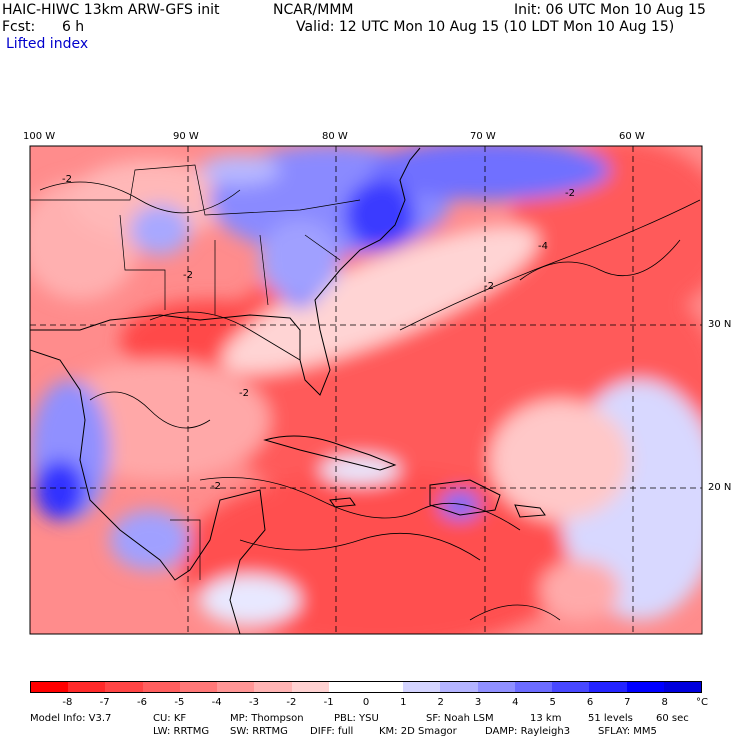 The image size is (740, 740). Describe the element at coordinates (71, 718) in the screenshot. I see `model-info: Model Info: V3.7` at that location.